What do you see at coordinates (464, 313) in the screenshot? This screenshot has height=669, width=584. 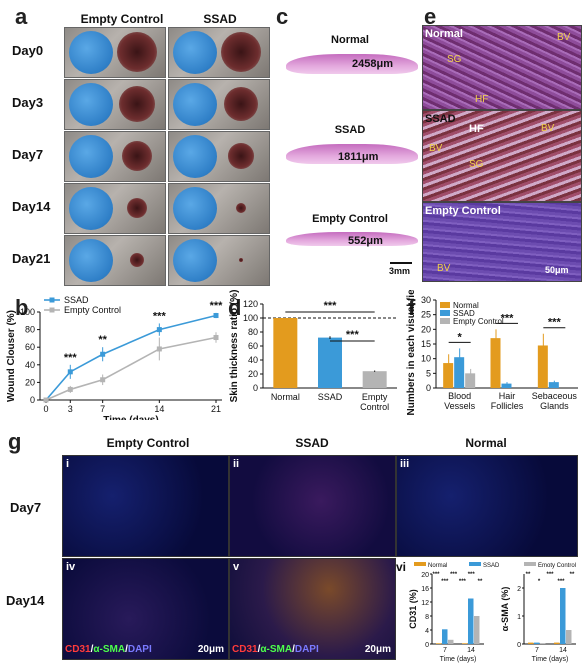 I see `f-legend-label: SSAD` at bounding box center [464, 313].